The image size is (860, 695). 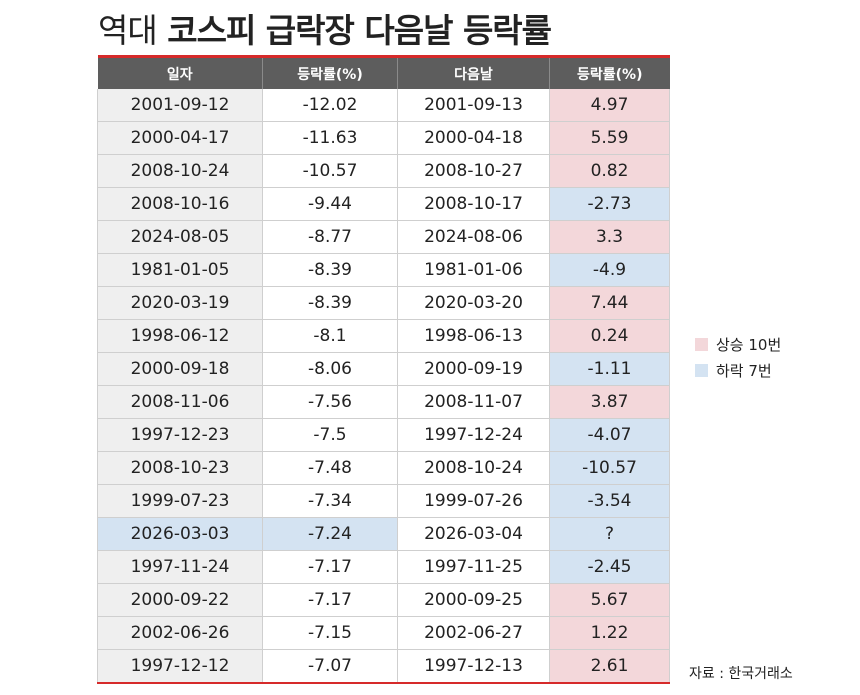 What do you see at coordinates (473, 237) in the screenshot?
I see `cell-next-date: 2024-08-06` at bounding box center [473, 237].